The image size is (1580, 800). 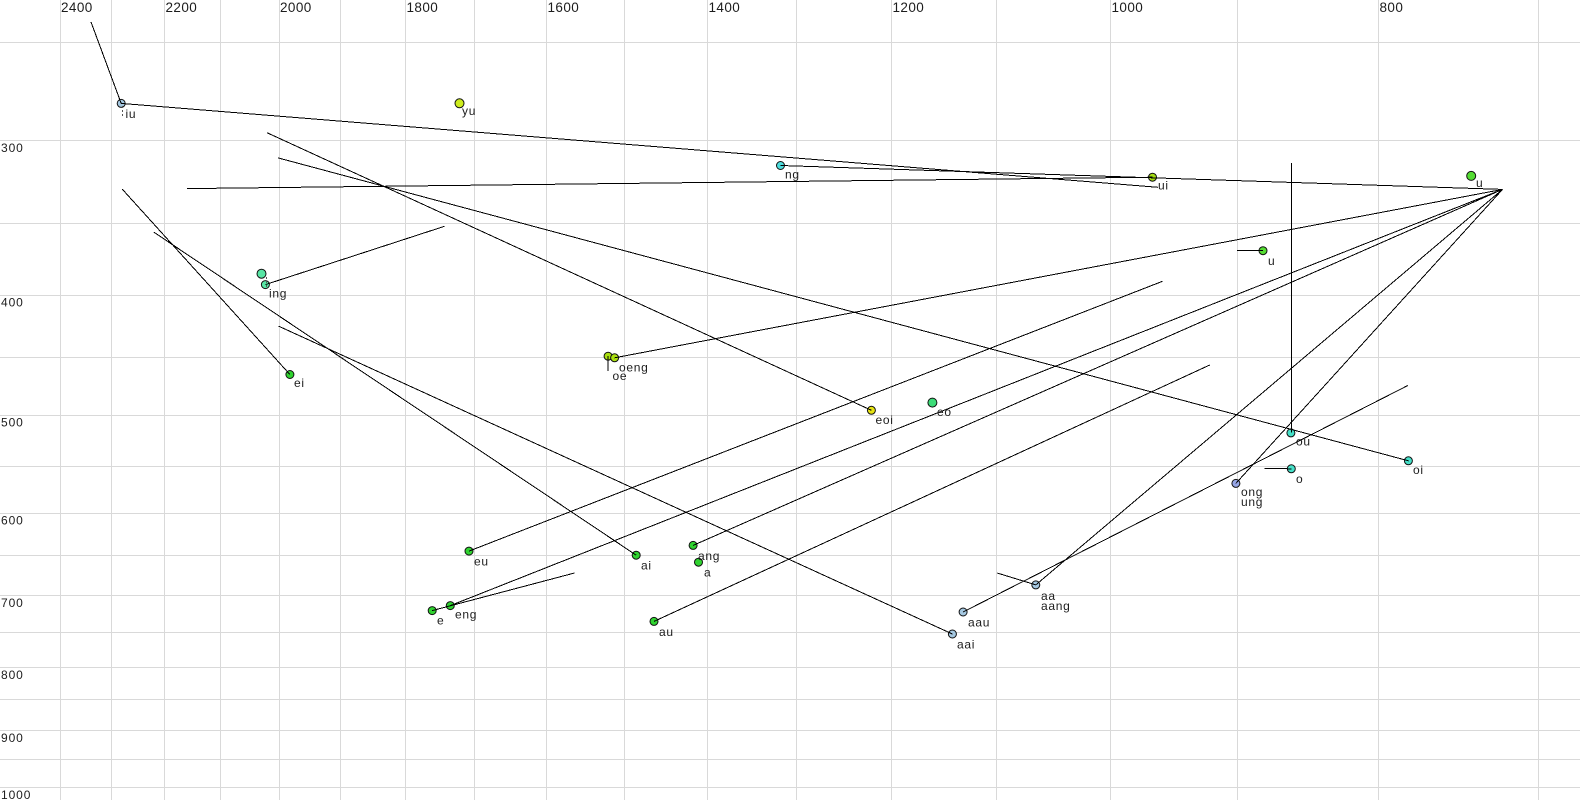 I want to click on svg-text: au, so click(x=666, y=632).